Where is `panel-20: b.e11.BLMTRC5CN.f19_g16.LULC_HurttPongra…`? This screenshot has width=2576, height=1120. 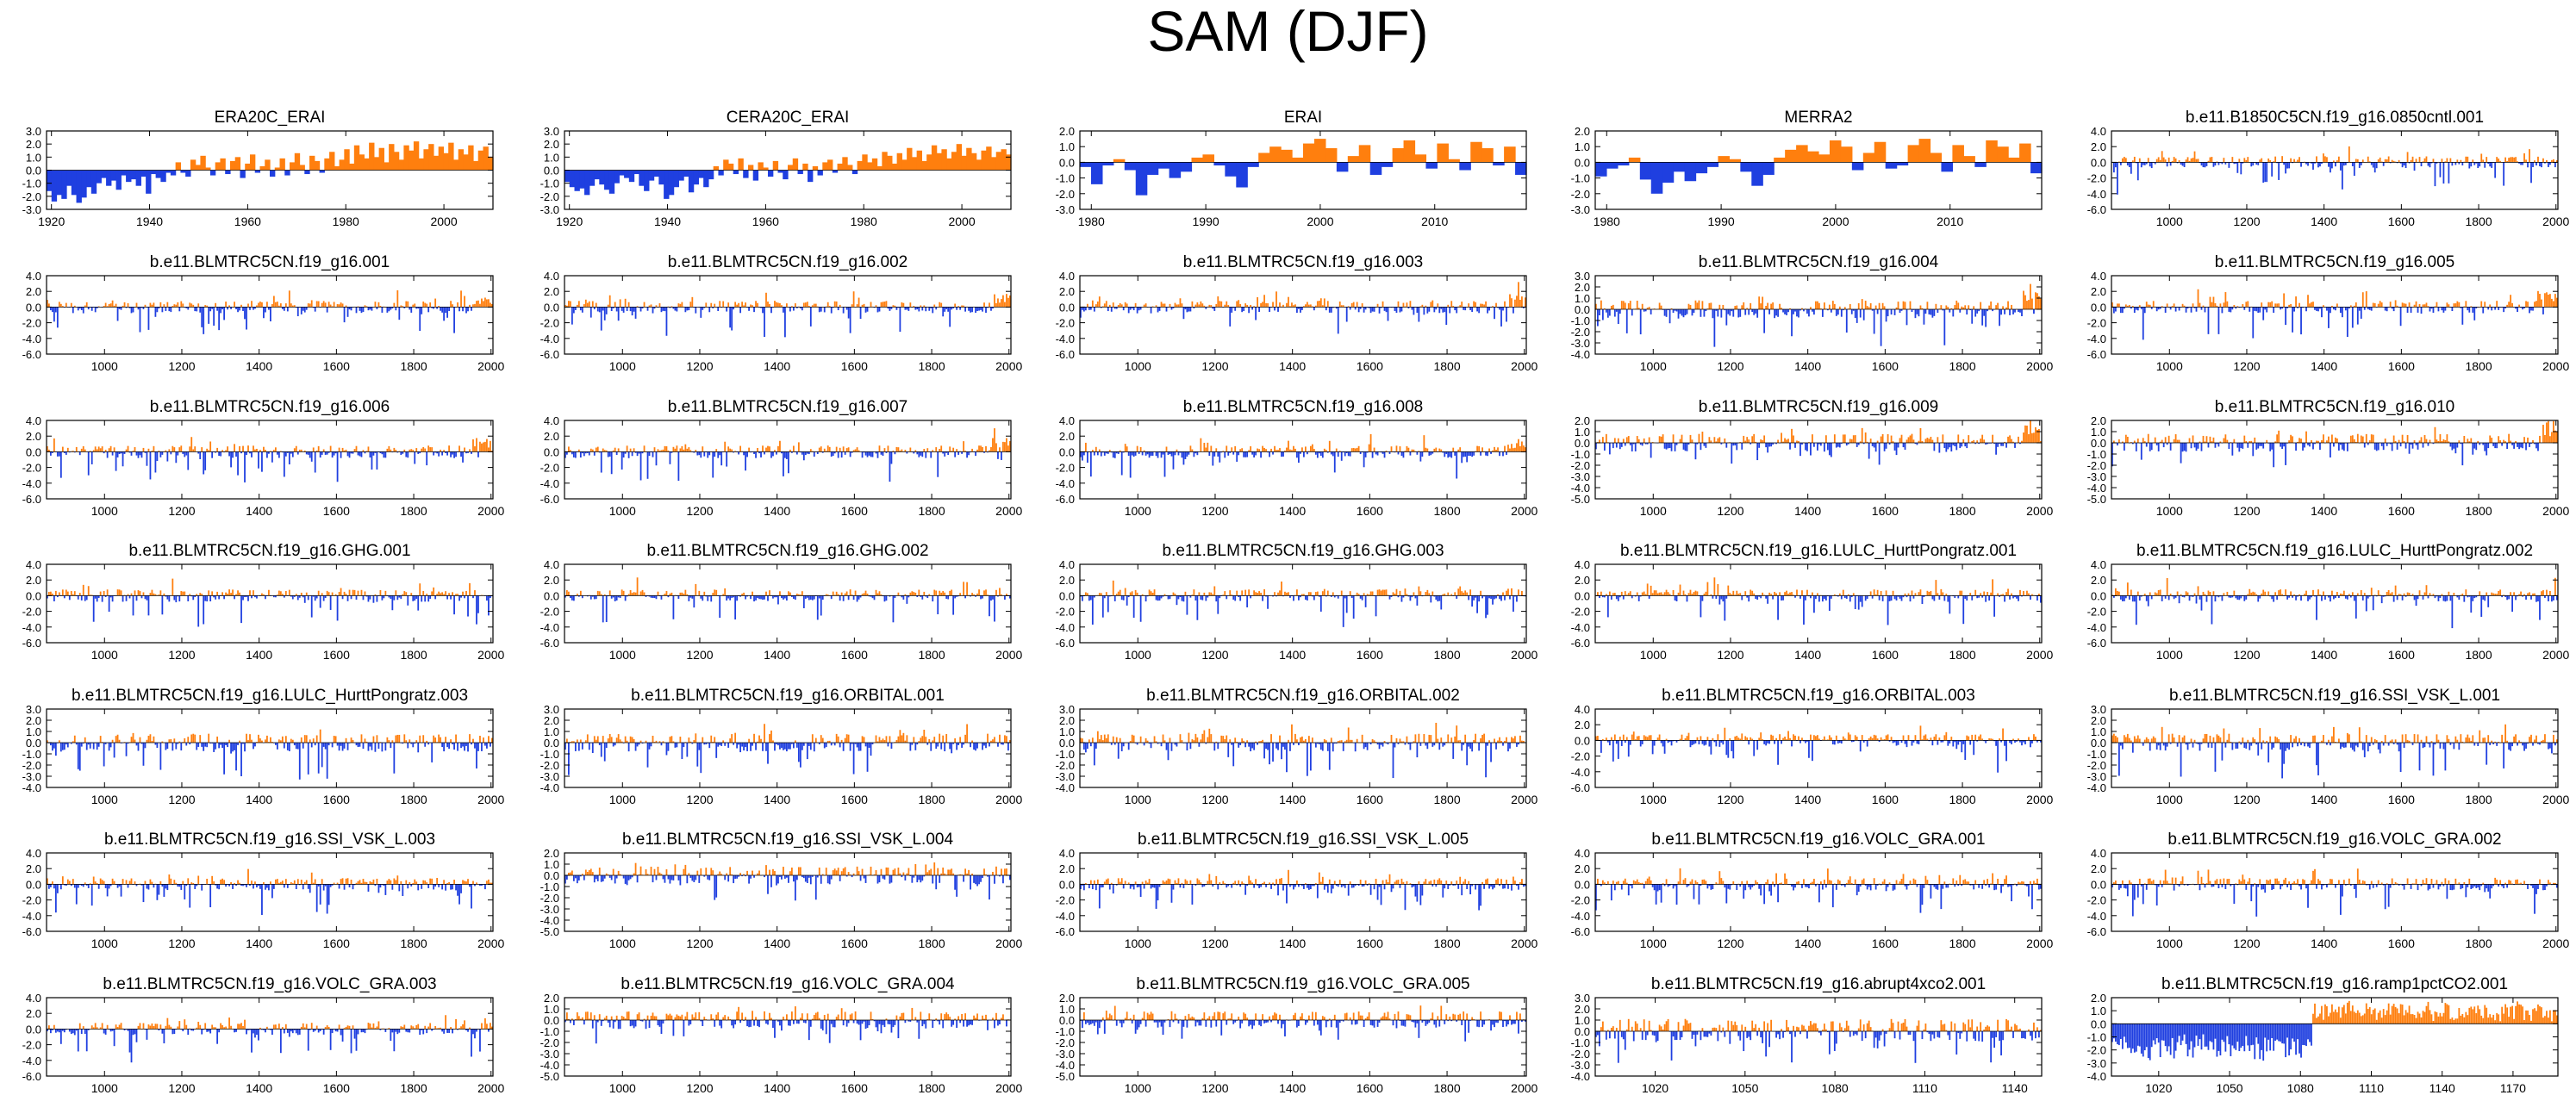
panel-20: b.e11.BLMTRC5CN.f19_g16.LULC_HurttPongra… is located at coordinates (2328, 602).